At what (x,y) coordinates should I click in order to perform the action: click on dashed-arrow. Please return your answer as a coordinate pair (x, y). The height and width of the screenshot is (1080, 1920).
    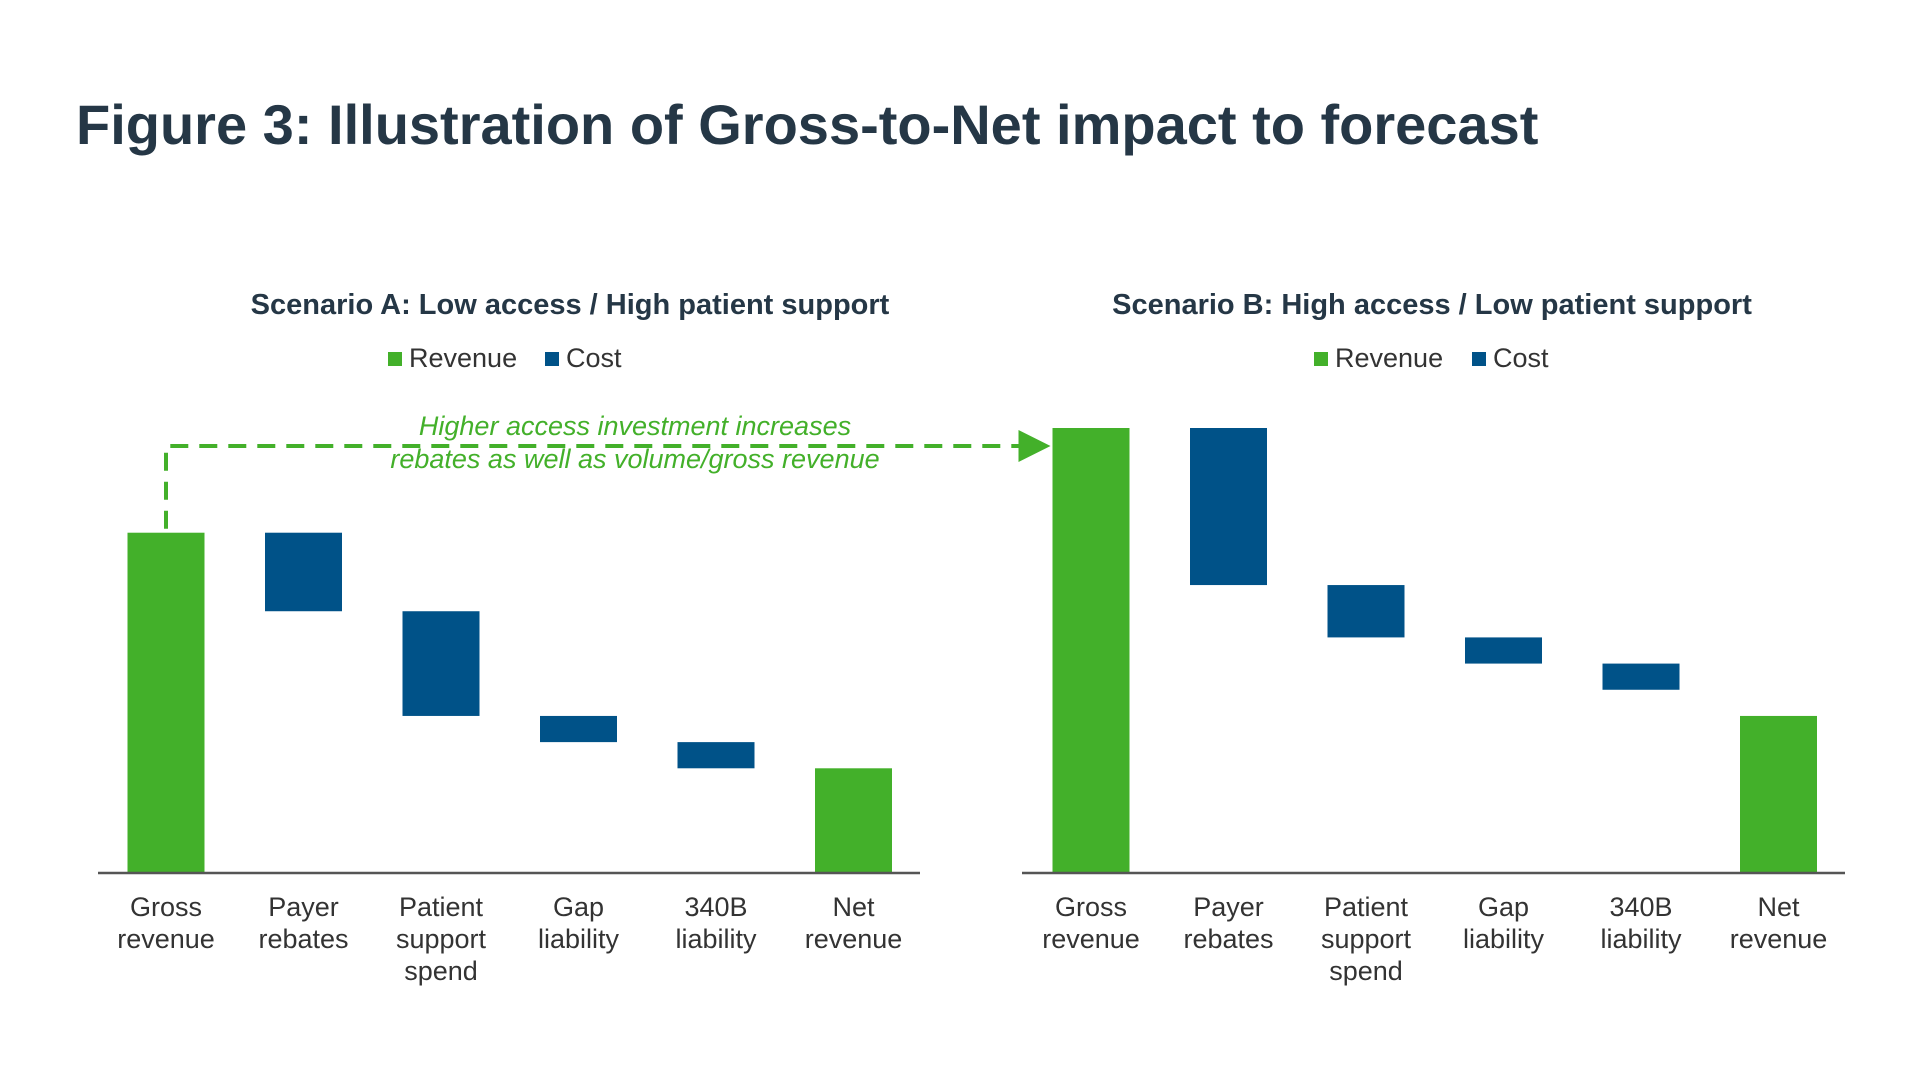
    Looking at the image, I should click on (607, 479).